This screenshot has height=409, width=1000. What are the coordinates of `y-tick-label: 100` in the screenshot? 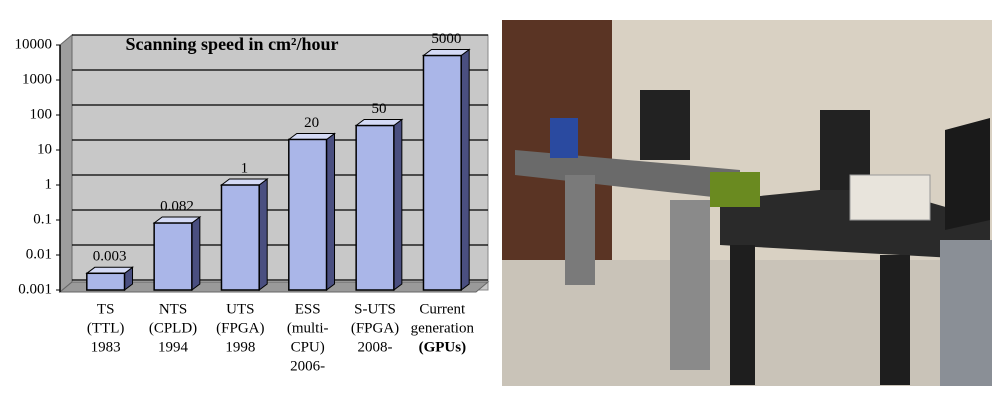 It's located at (41, 114).